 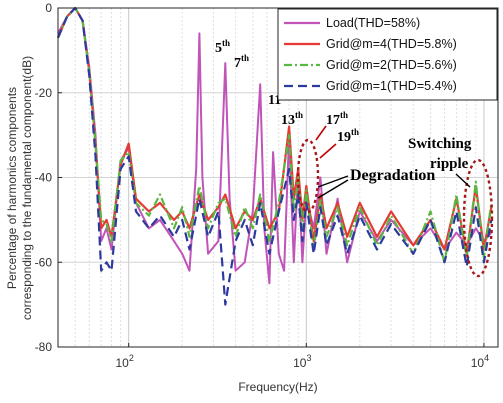 I want to click on harmonic-7-label: 7th, so click(x=241, y=62).